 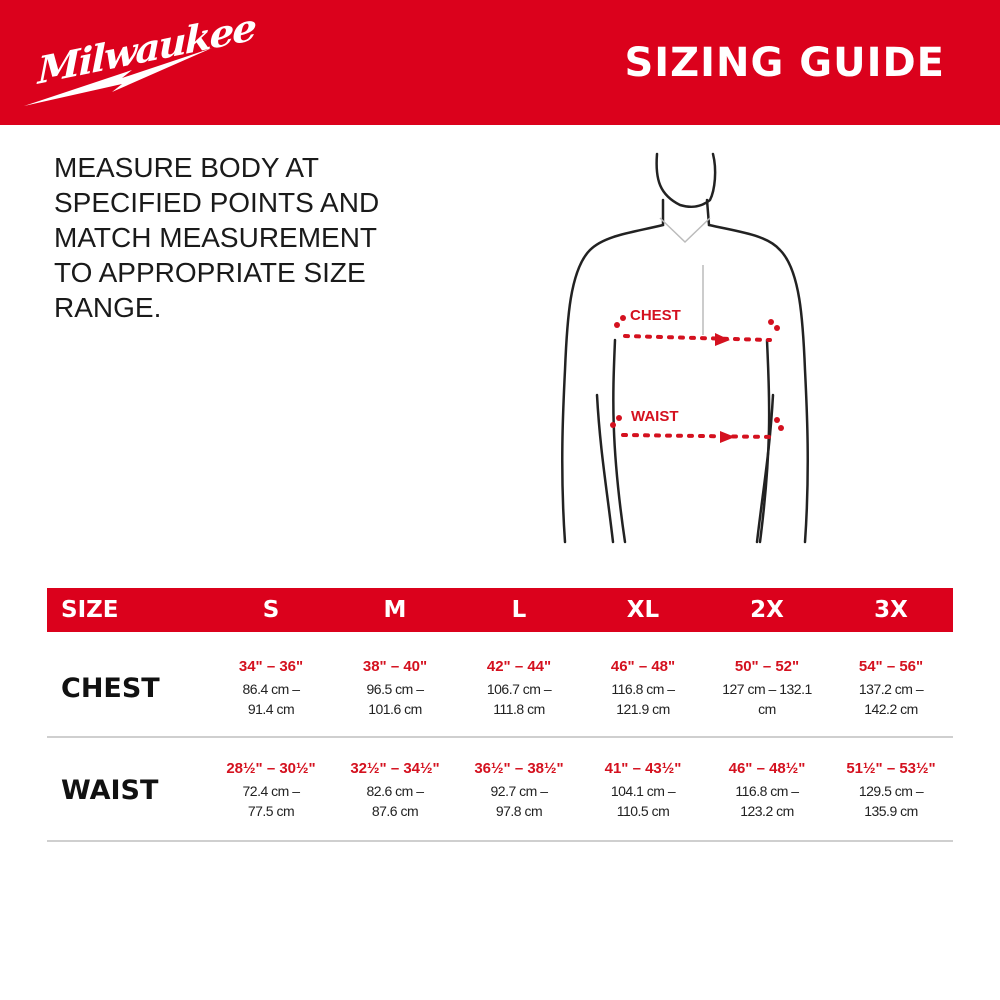 What do you see at coordinates (519, 666) in the screenshot?
I see `inches-range: 42" – 44"` at bounding box center [519, 666].